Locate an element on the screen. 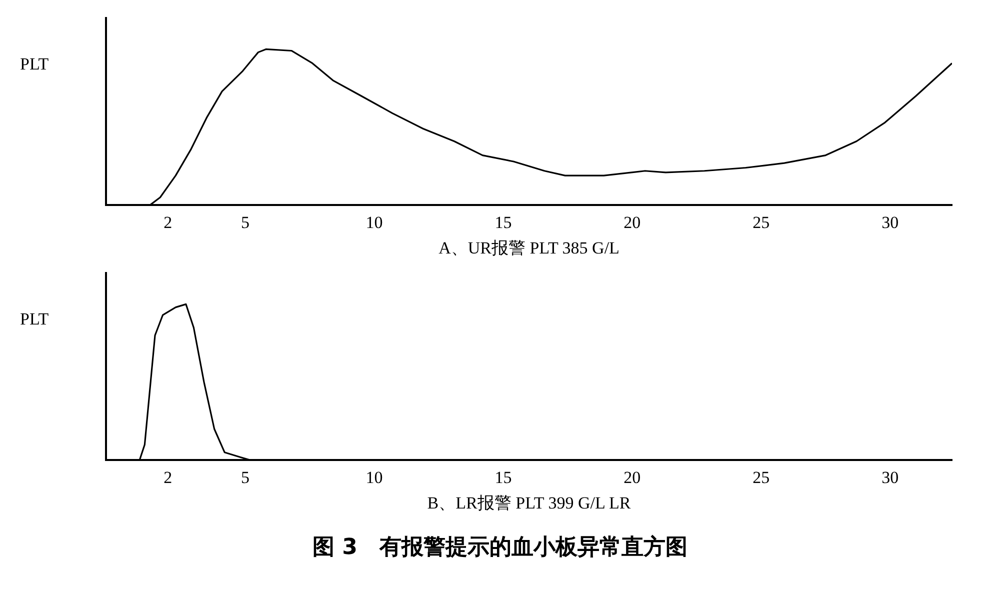 The width and height of the screenshot is (1000, 591). x-axis-title: B、LR报警 PLT 399 G/L LR is located at coordinates (529, 502).